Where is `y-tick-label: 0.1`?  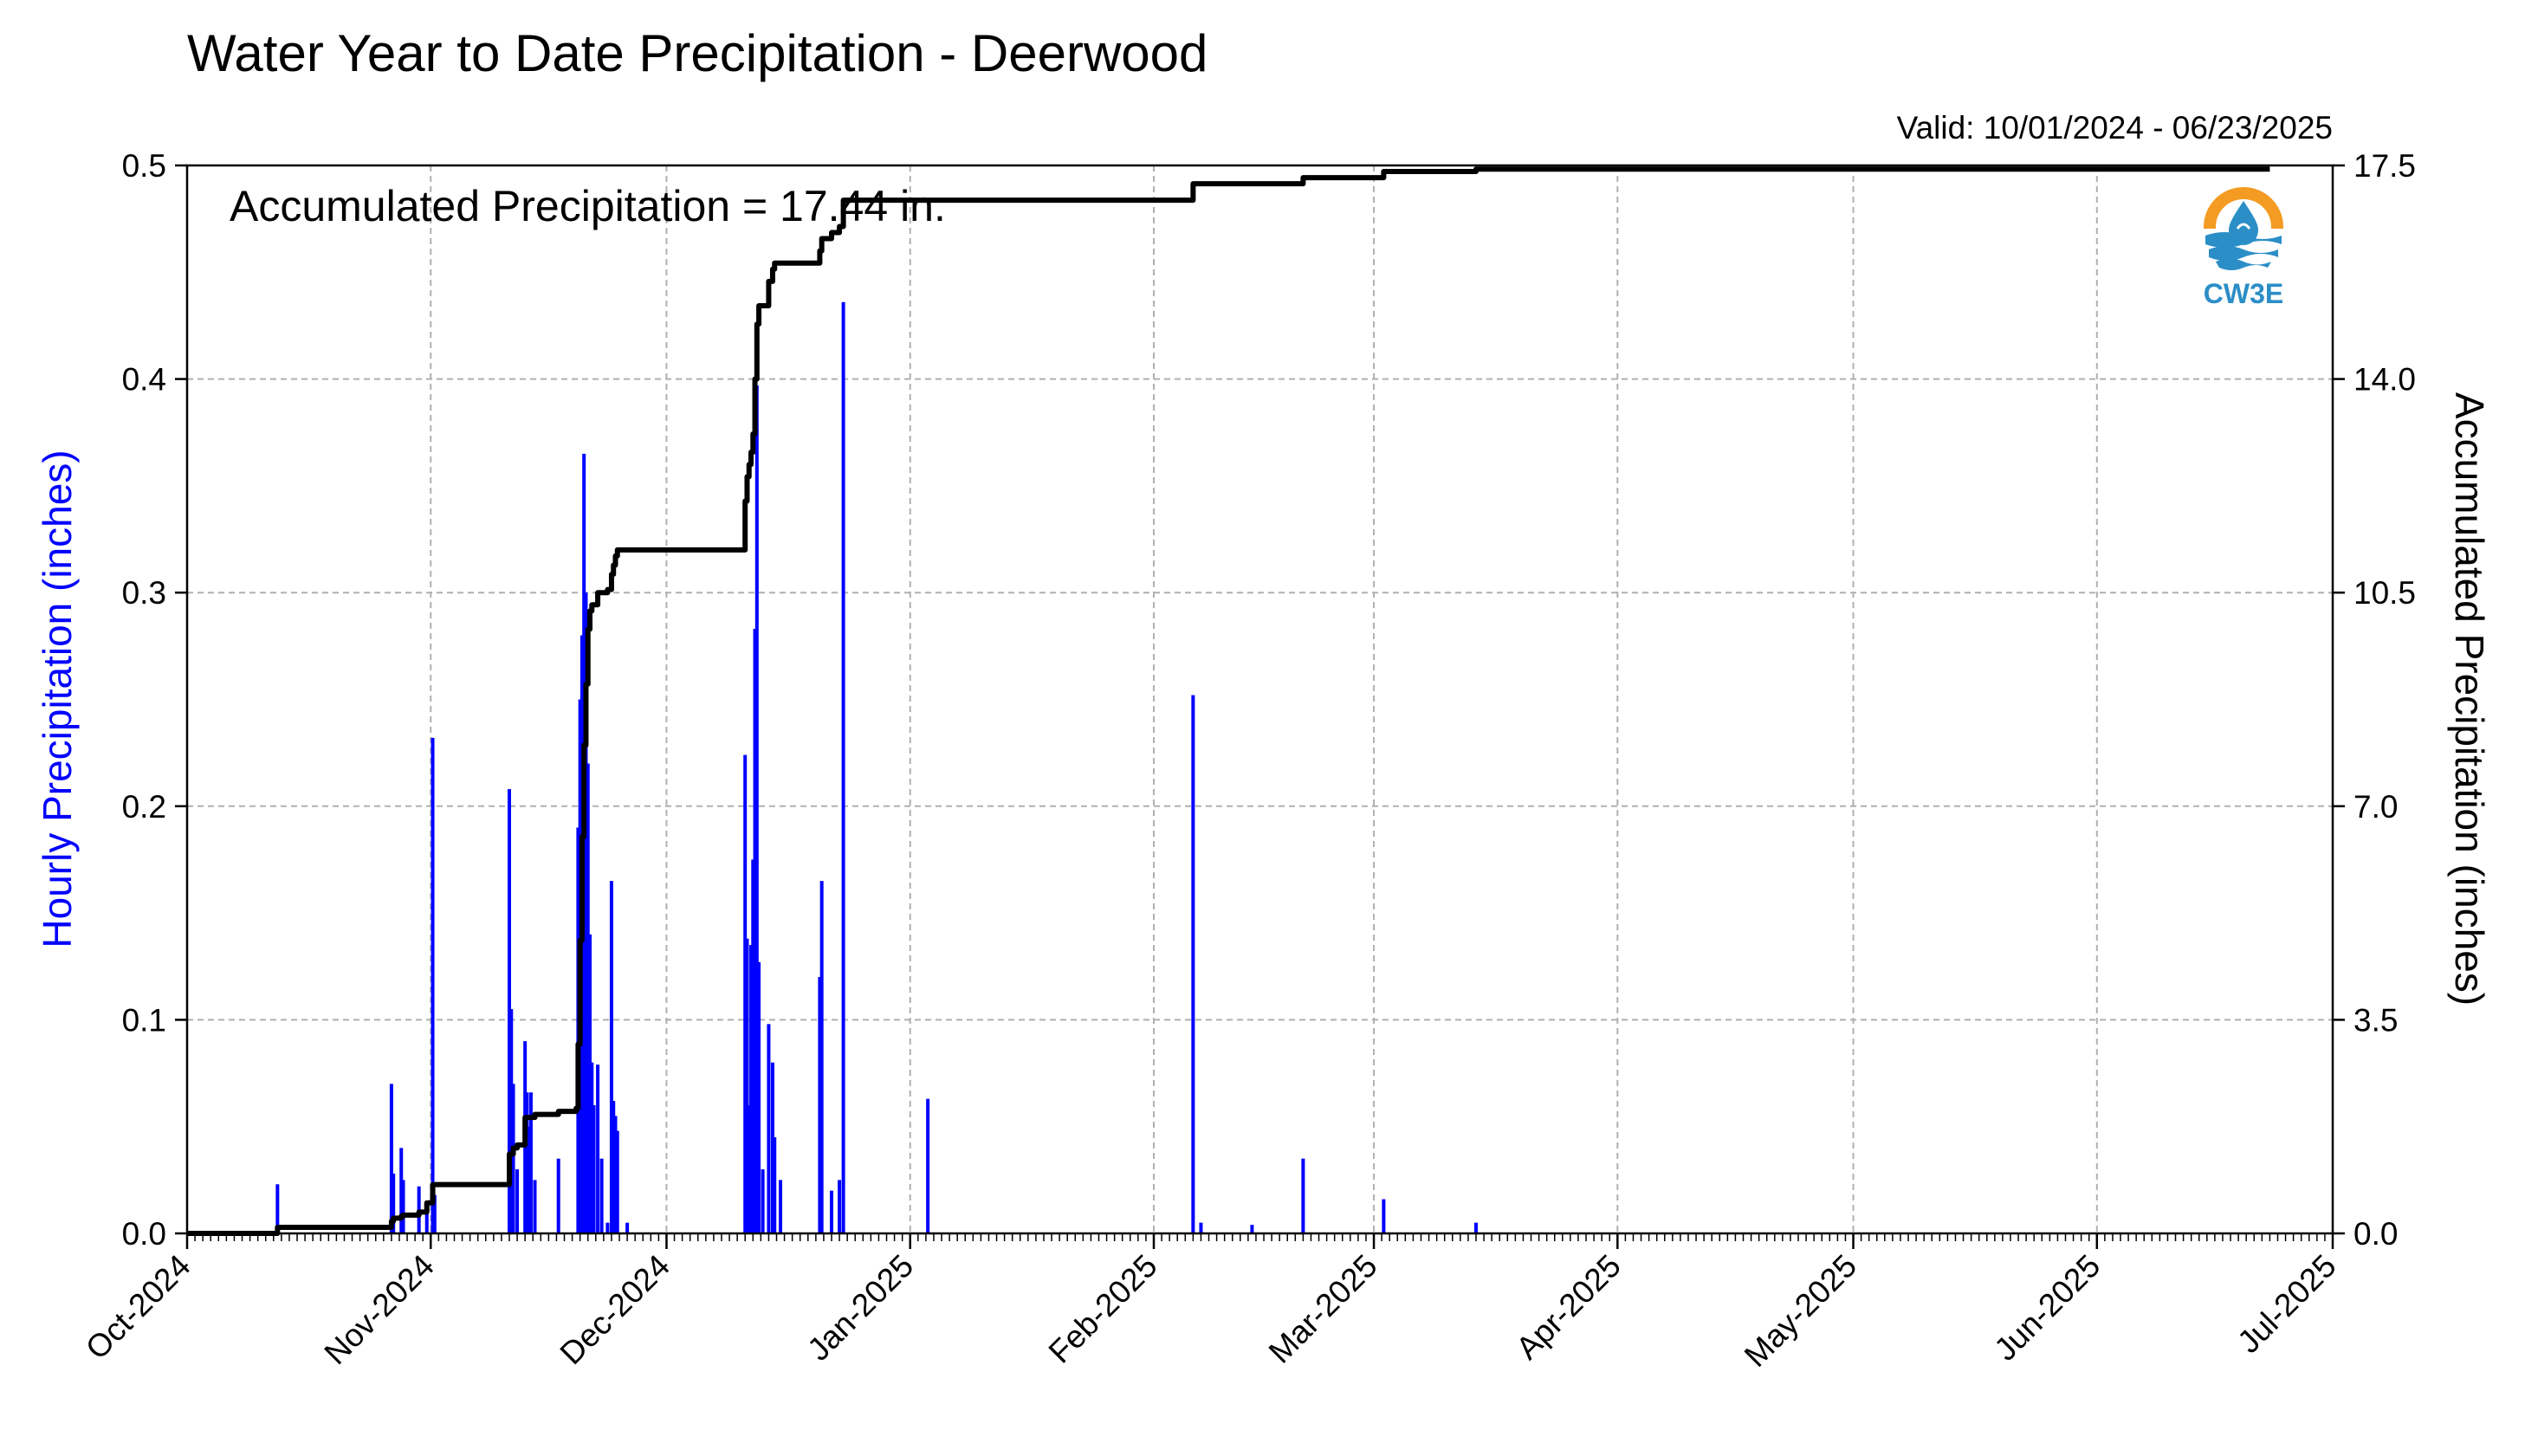 y-tick-label: 0.1 is located at coordinates (144, 1020).